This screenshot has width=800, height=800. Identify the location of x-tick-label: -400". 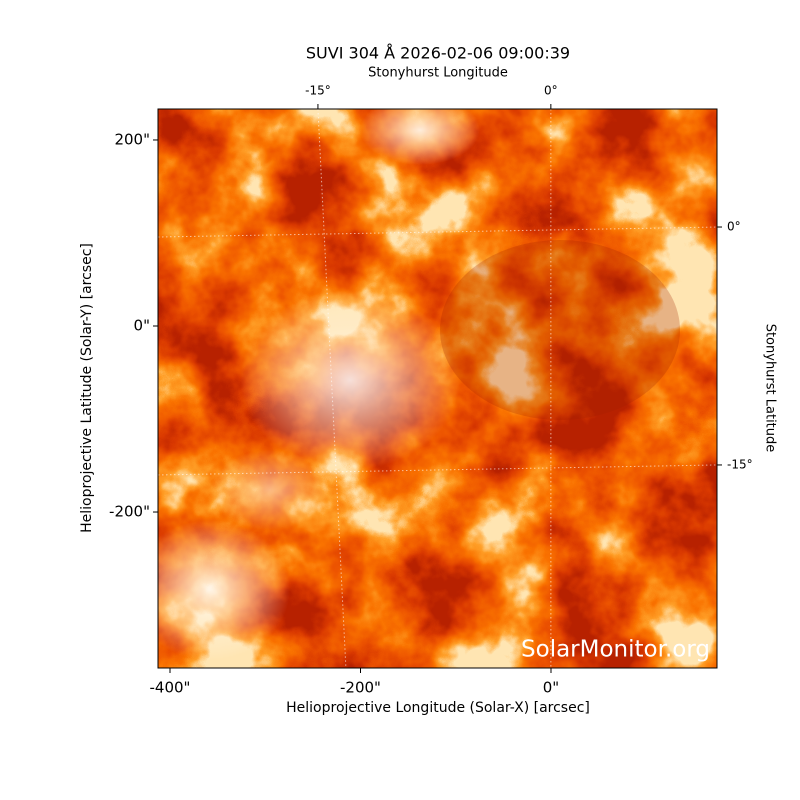
(170, 688).